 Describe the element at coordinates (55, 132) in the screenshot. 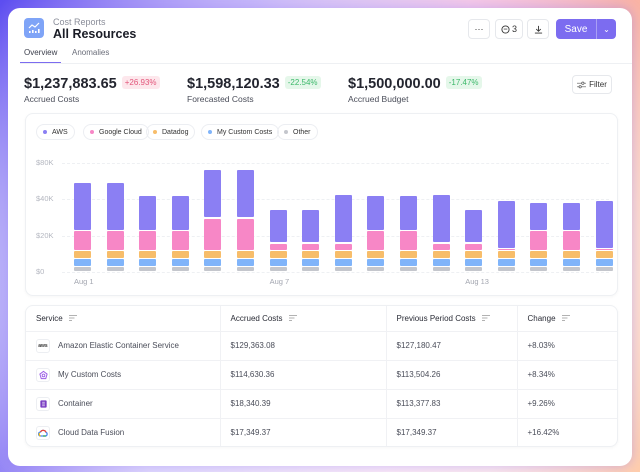

I see `legend-aws: AWS` at that location.